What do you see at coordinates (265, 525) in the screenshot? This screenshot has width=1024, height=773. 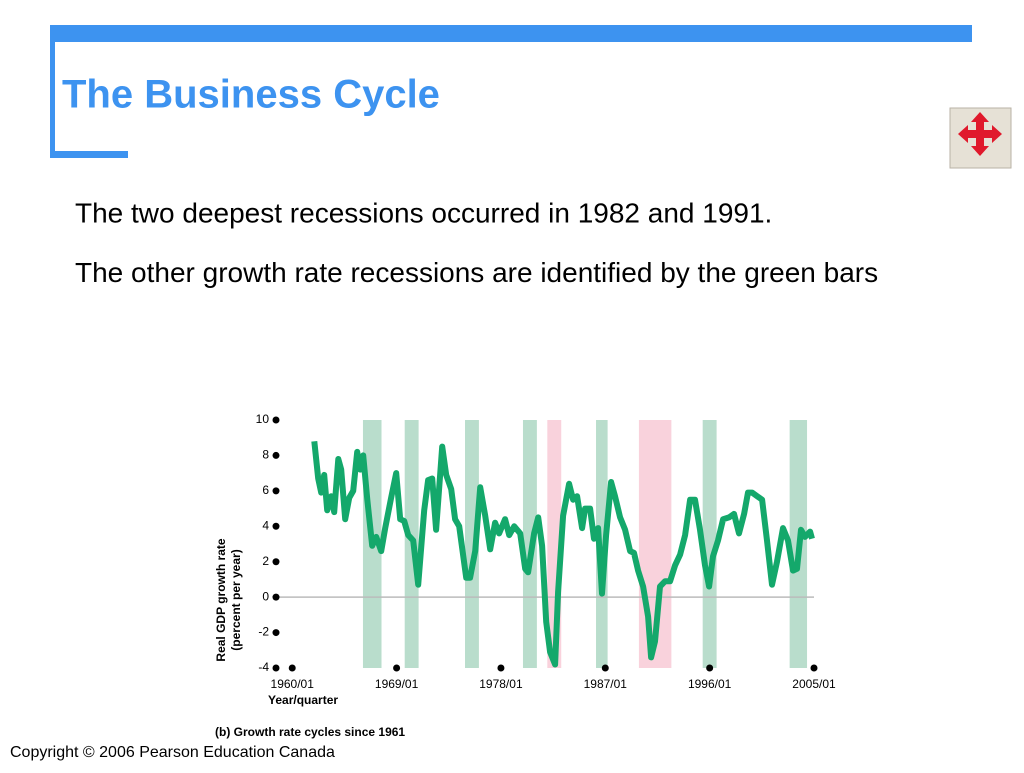 I see `y-tick-label: 4` at bounding box center [265, 525].